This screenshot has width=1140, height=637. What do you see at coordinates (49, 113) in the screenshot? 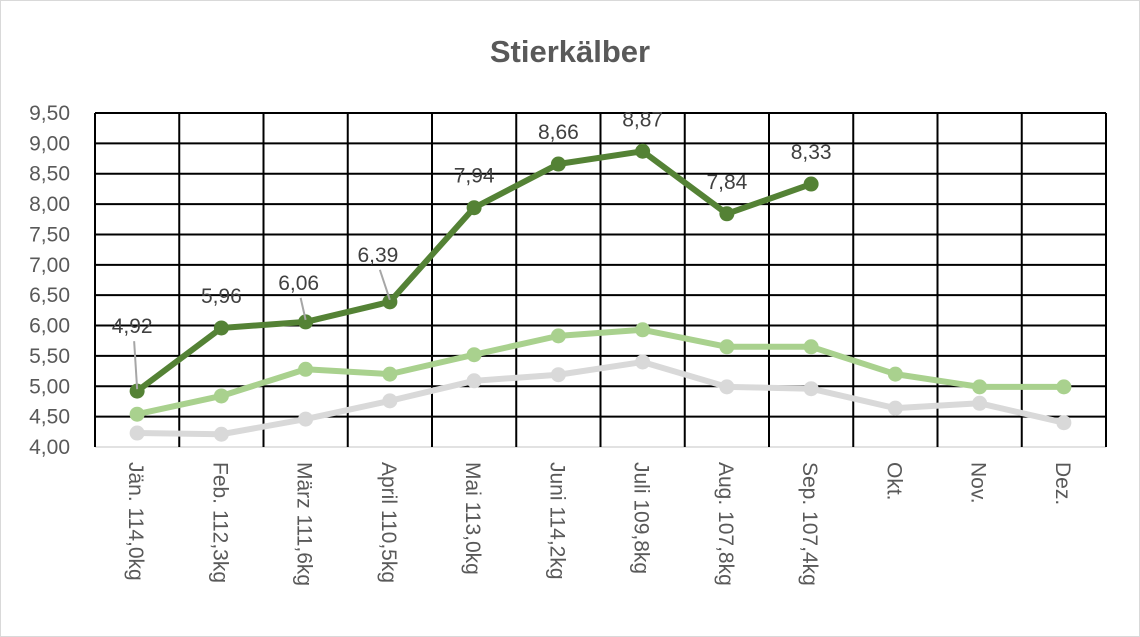
I see `y-tick-label: 9,50` at bounding box center [49, 113].